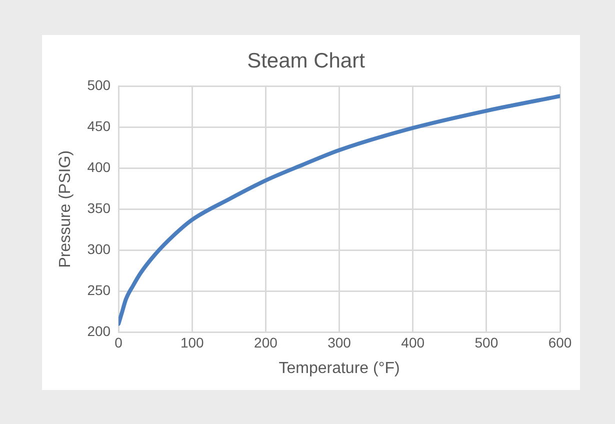 This screenshot has width=615, height=424. Describe the element at coordinates (266, 342) in the screenshot. I see `x-tick-label: 200` at that location.